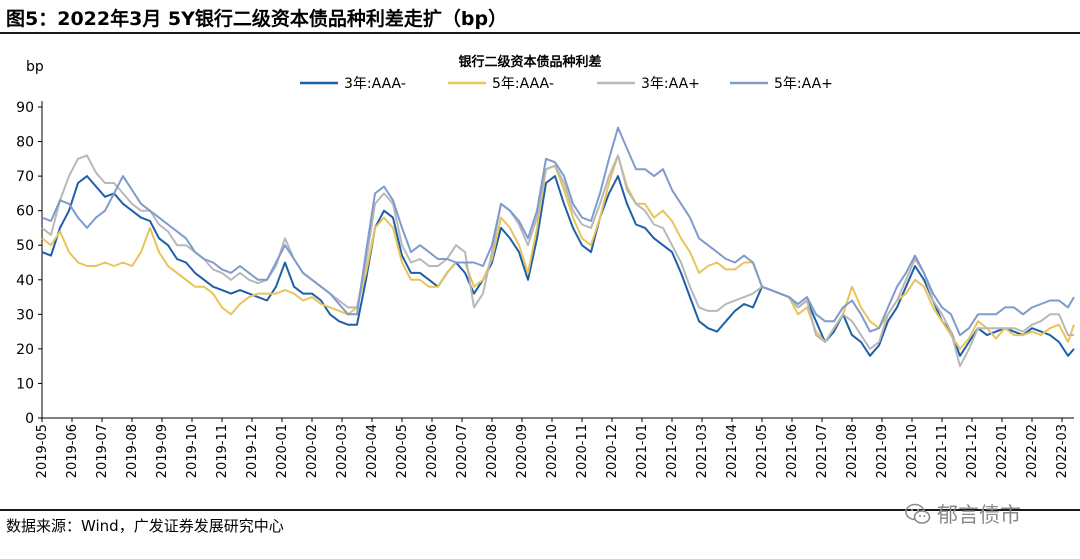  I want to click on source-note: 数据来源：Wind，广发证券发展研究中心, so click(145, 526).